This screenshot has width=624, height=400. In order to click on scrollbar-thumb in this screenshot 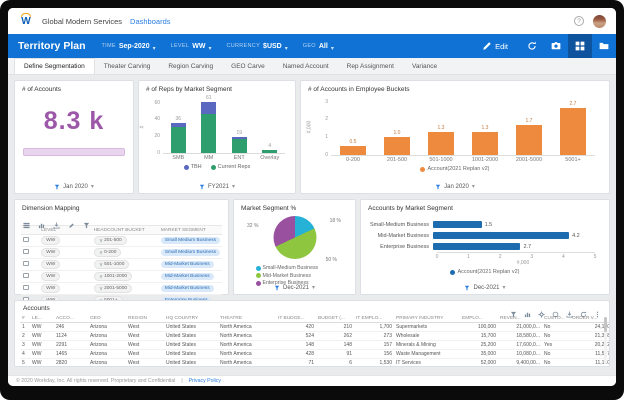, I will do `click(605, 324)`.